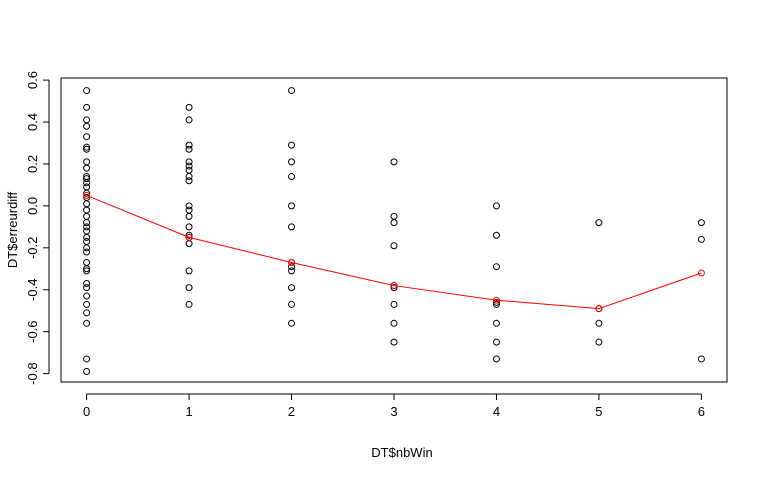 This screenshot has height=481, width=767. I want to click on y-tick-label: -0.4, so click(32, 290).